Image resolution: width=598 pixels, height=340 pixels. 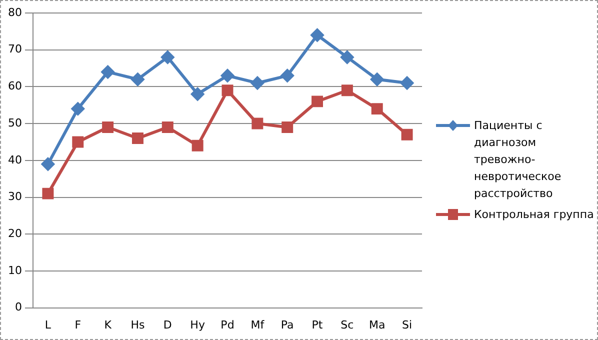 What do you see at coordinates (108, 325) in the screenshot?
I see `x-tick-label: K` at bounding box center [108, 325].